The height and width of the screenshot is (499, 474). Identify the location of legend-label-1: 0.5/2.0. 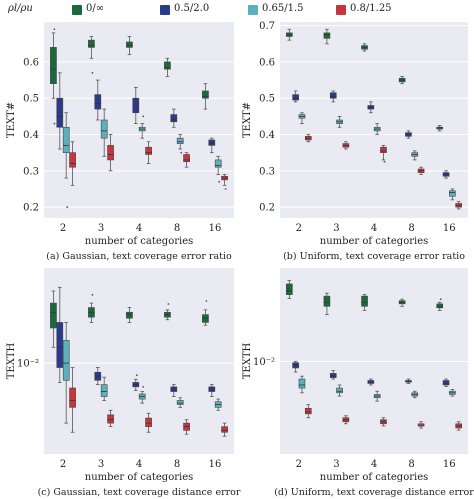
(192, 8).